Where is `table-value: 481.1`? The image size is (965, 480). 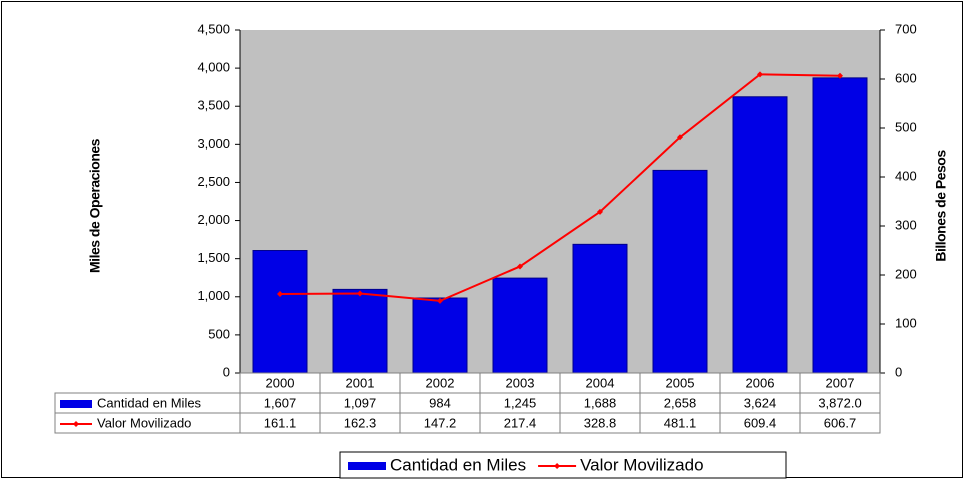
table-value: 481.1 is located at coordinates (680, 422).